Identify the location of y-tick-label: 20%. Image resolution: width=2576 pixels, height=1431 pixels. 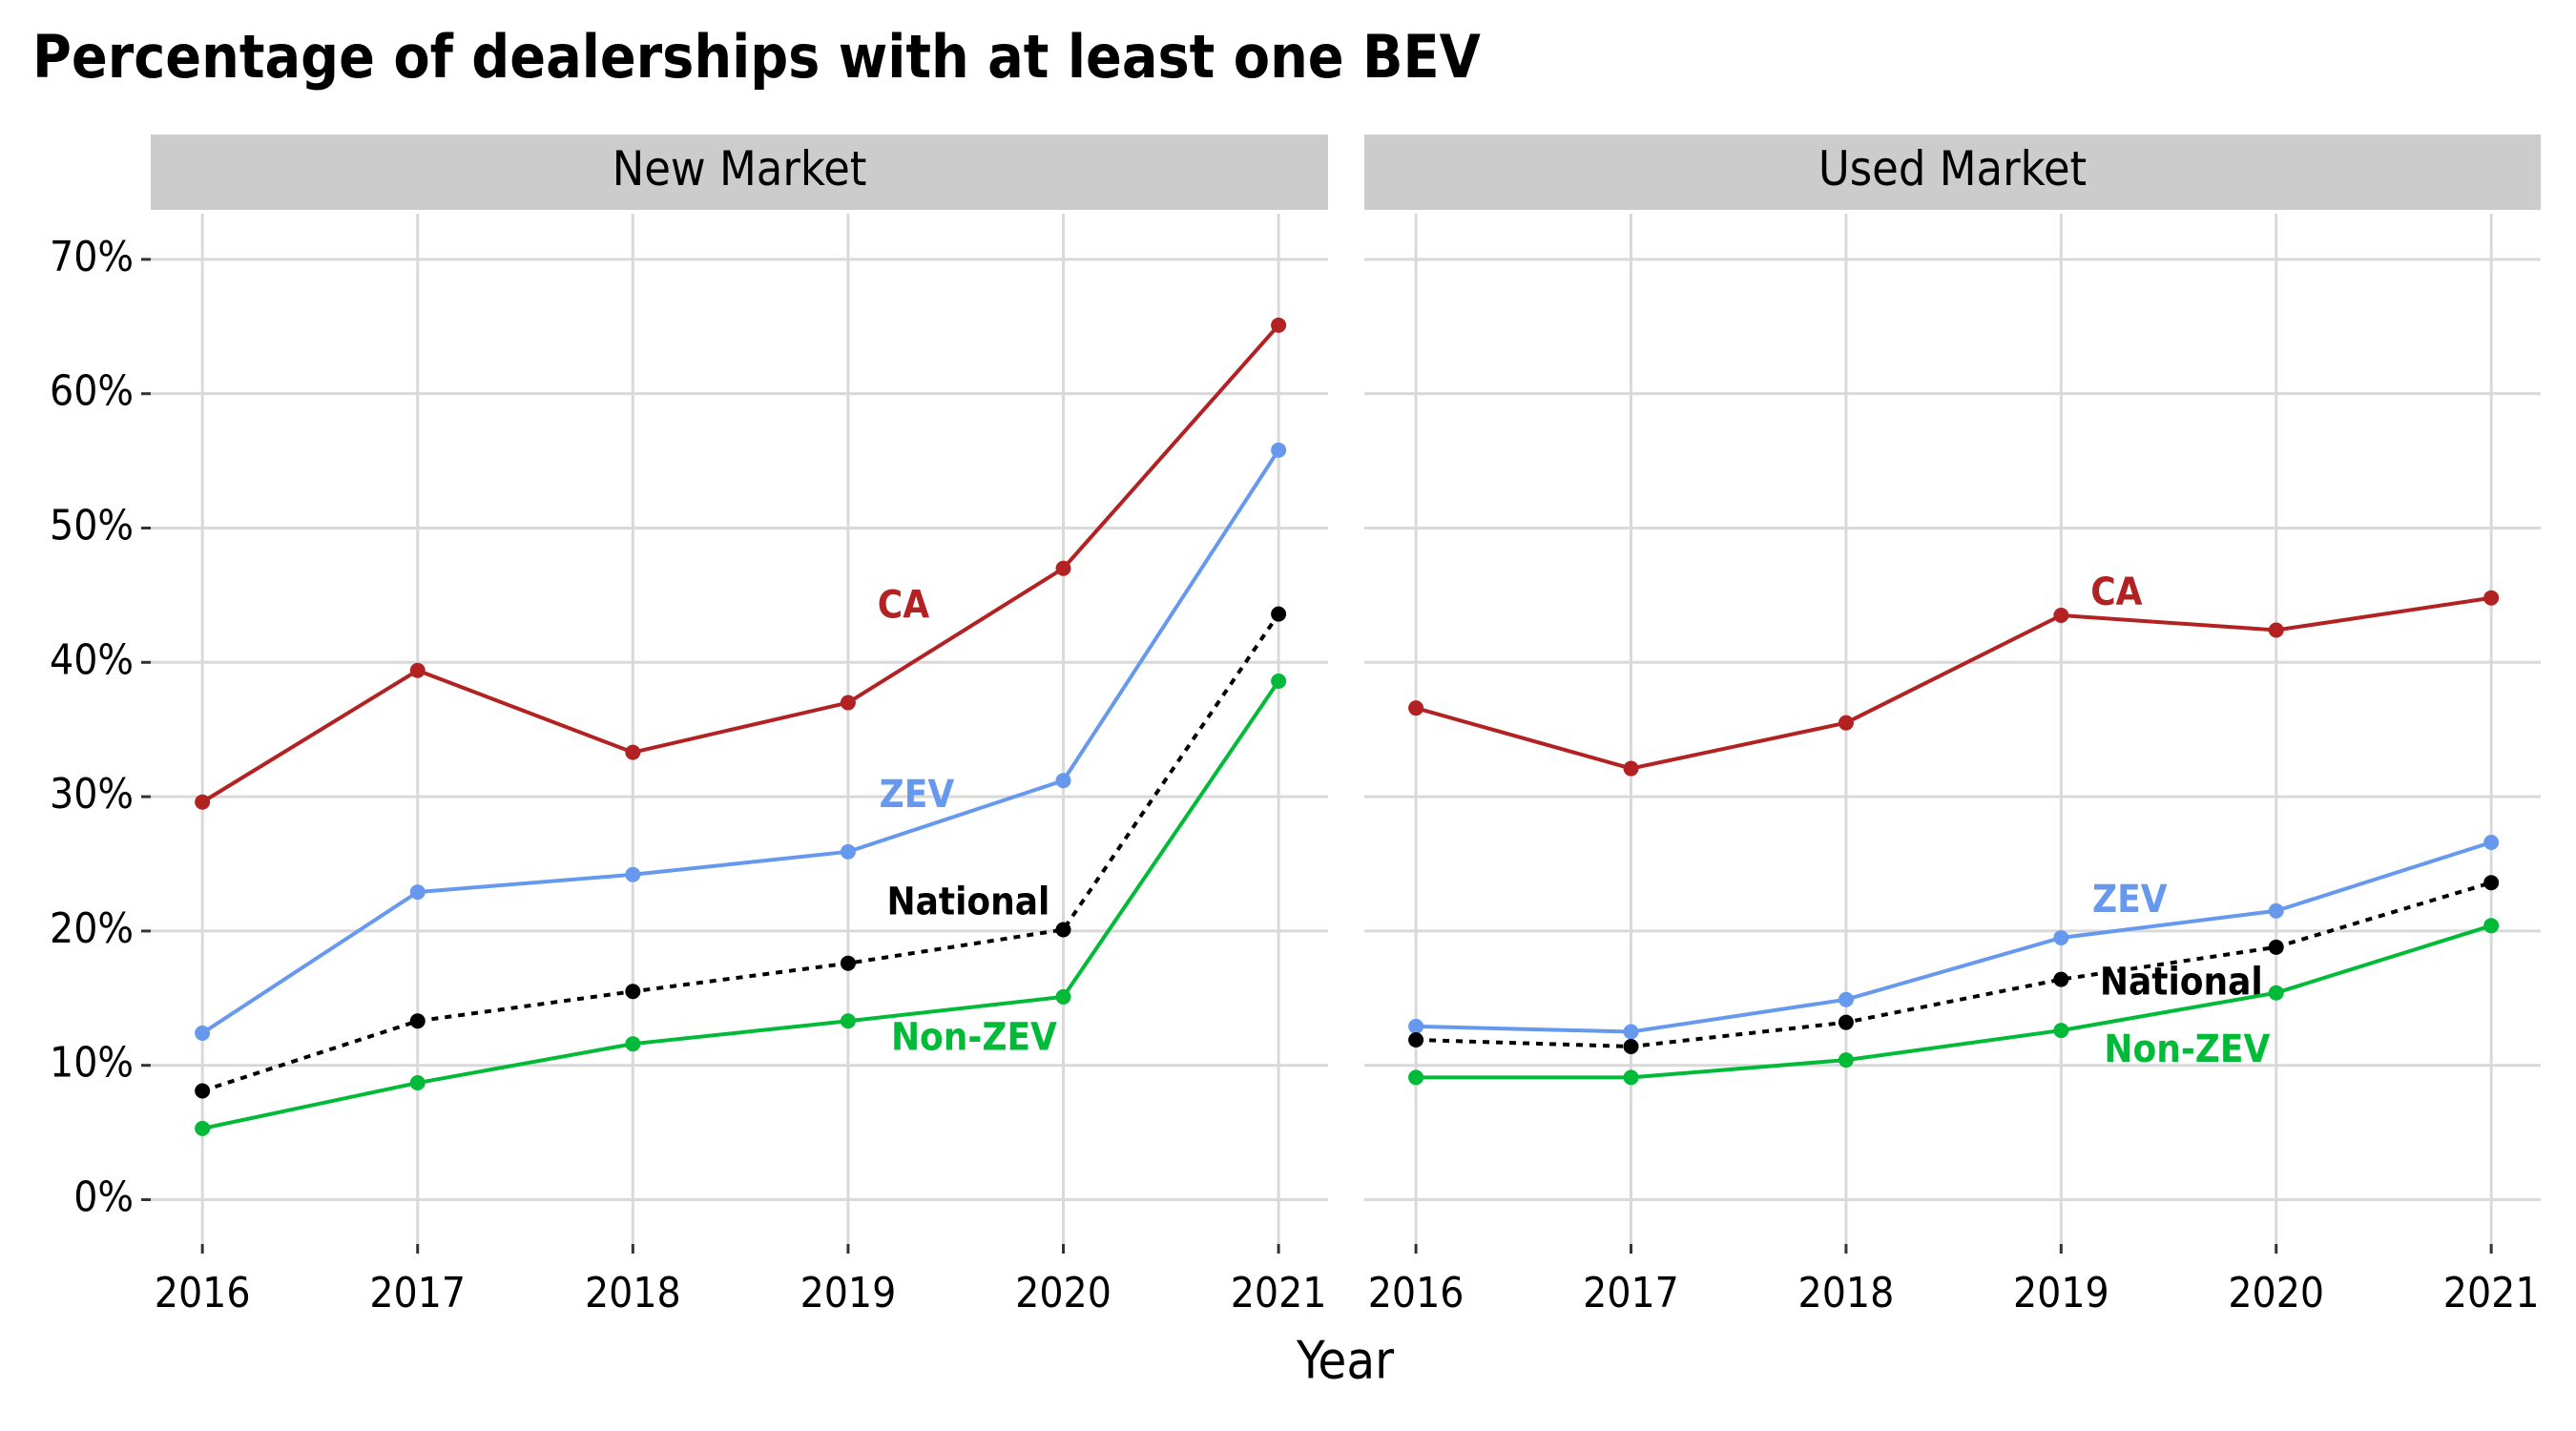
(92, 928).